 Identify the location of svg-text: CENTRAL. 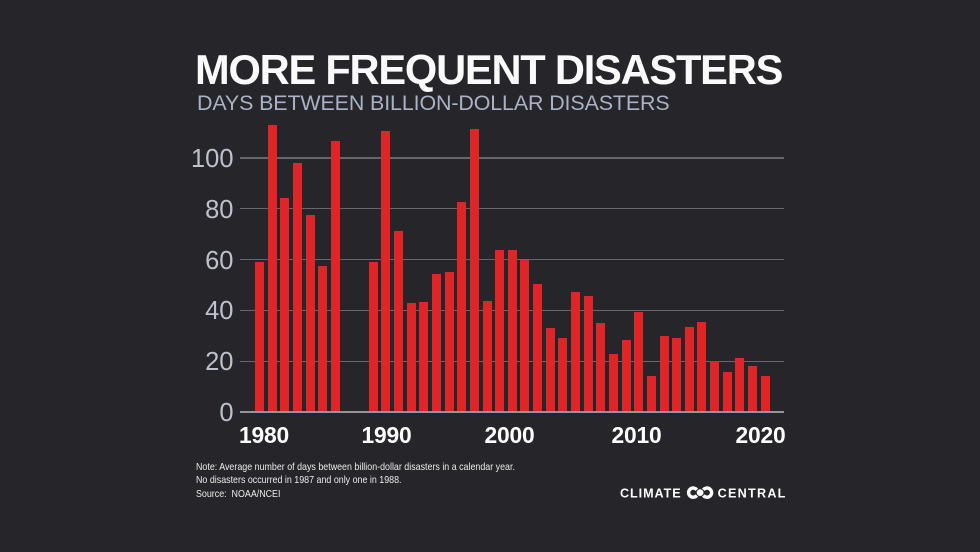
(752, 493).